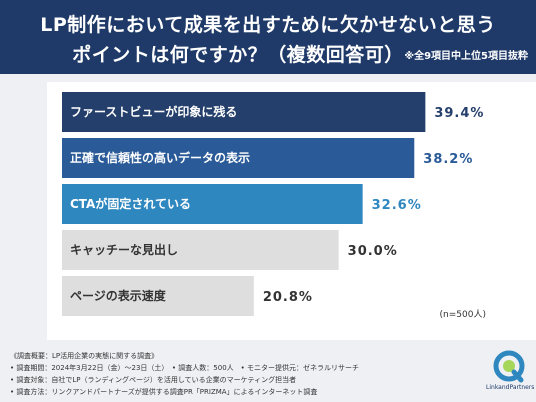 Image resolution: width=536 pixels, height=402 pixels. Describe the element at coordinates (509, 366) in the screenshot. I see `logo-icon` at that location.